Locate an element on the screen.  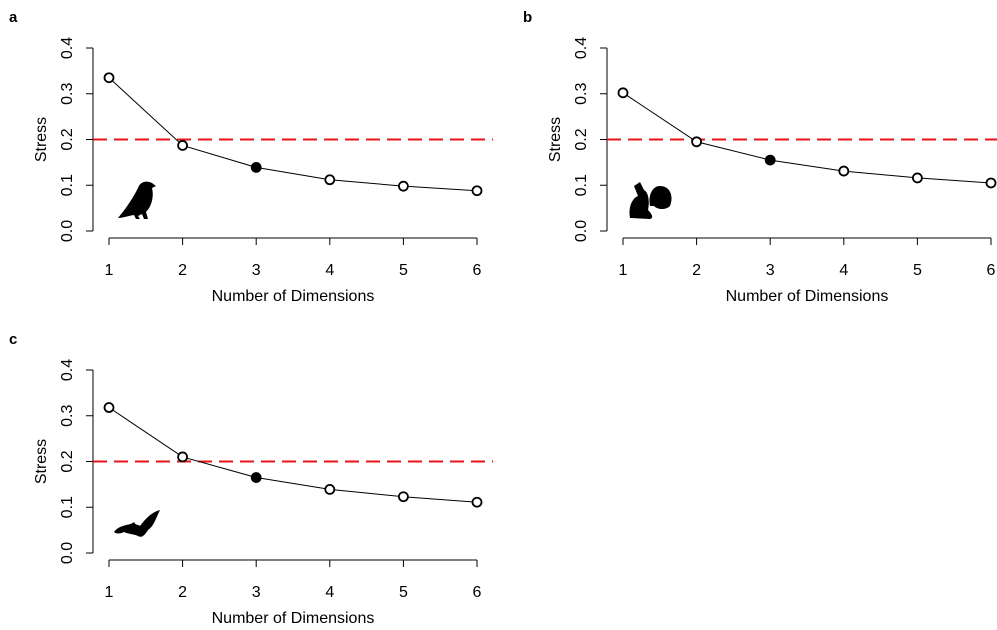
squirrel-icon is located at coordinates (650, 200).